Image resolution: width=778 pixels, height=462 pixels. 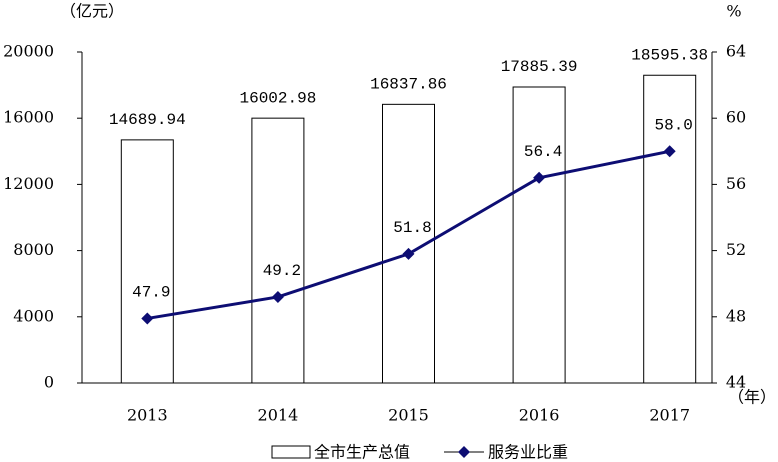 What do you see at coordinates (736, 51) in the screenshot?
I see `y2-tick-label: 64` at bounding box center [736, 51].